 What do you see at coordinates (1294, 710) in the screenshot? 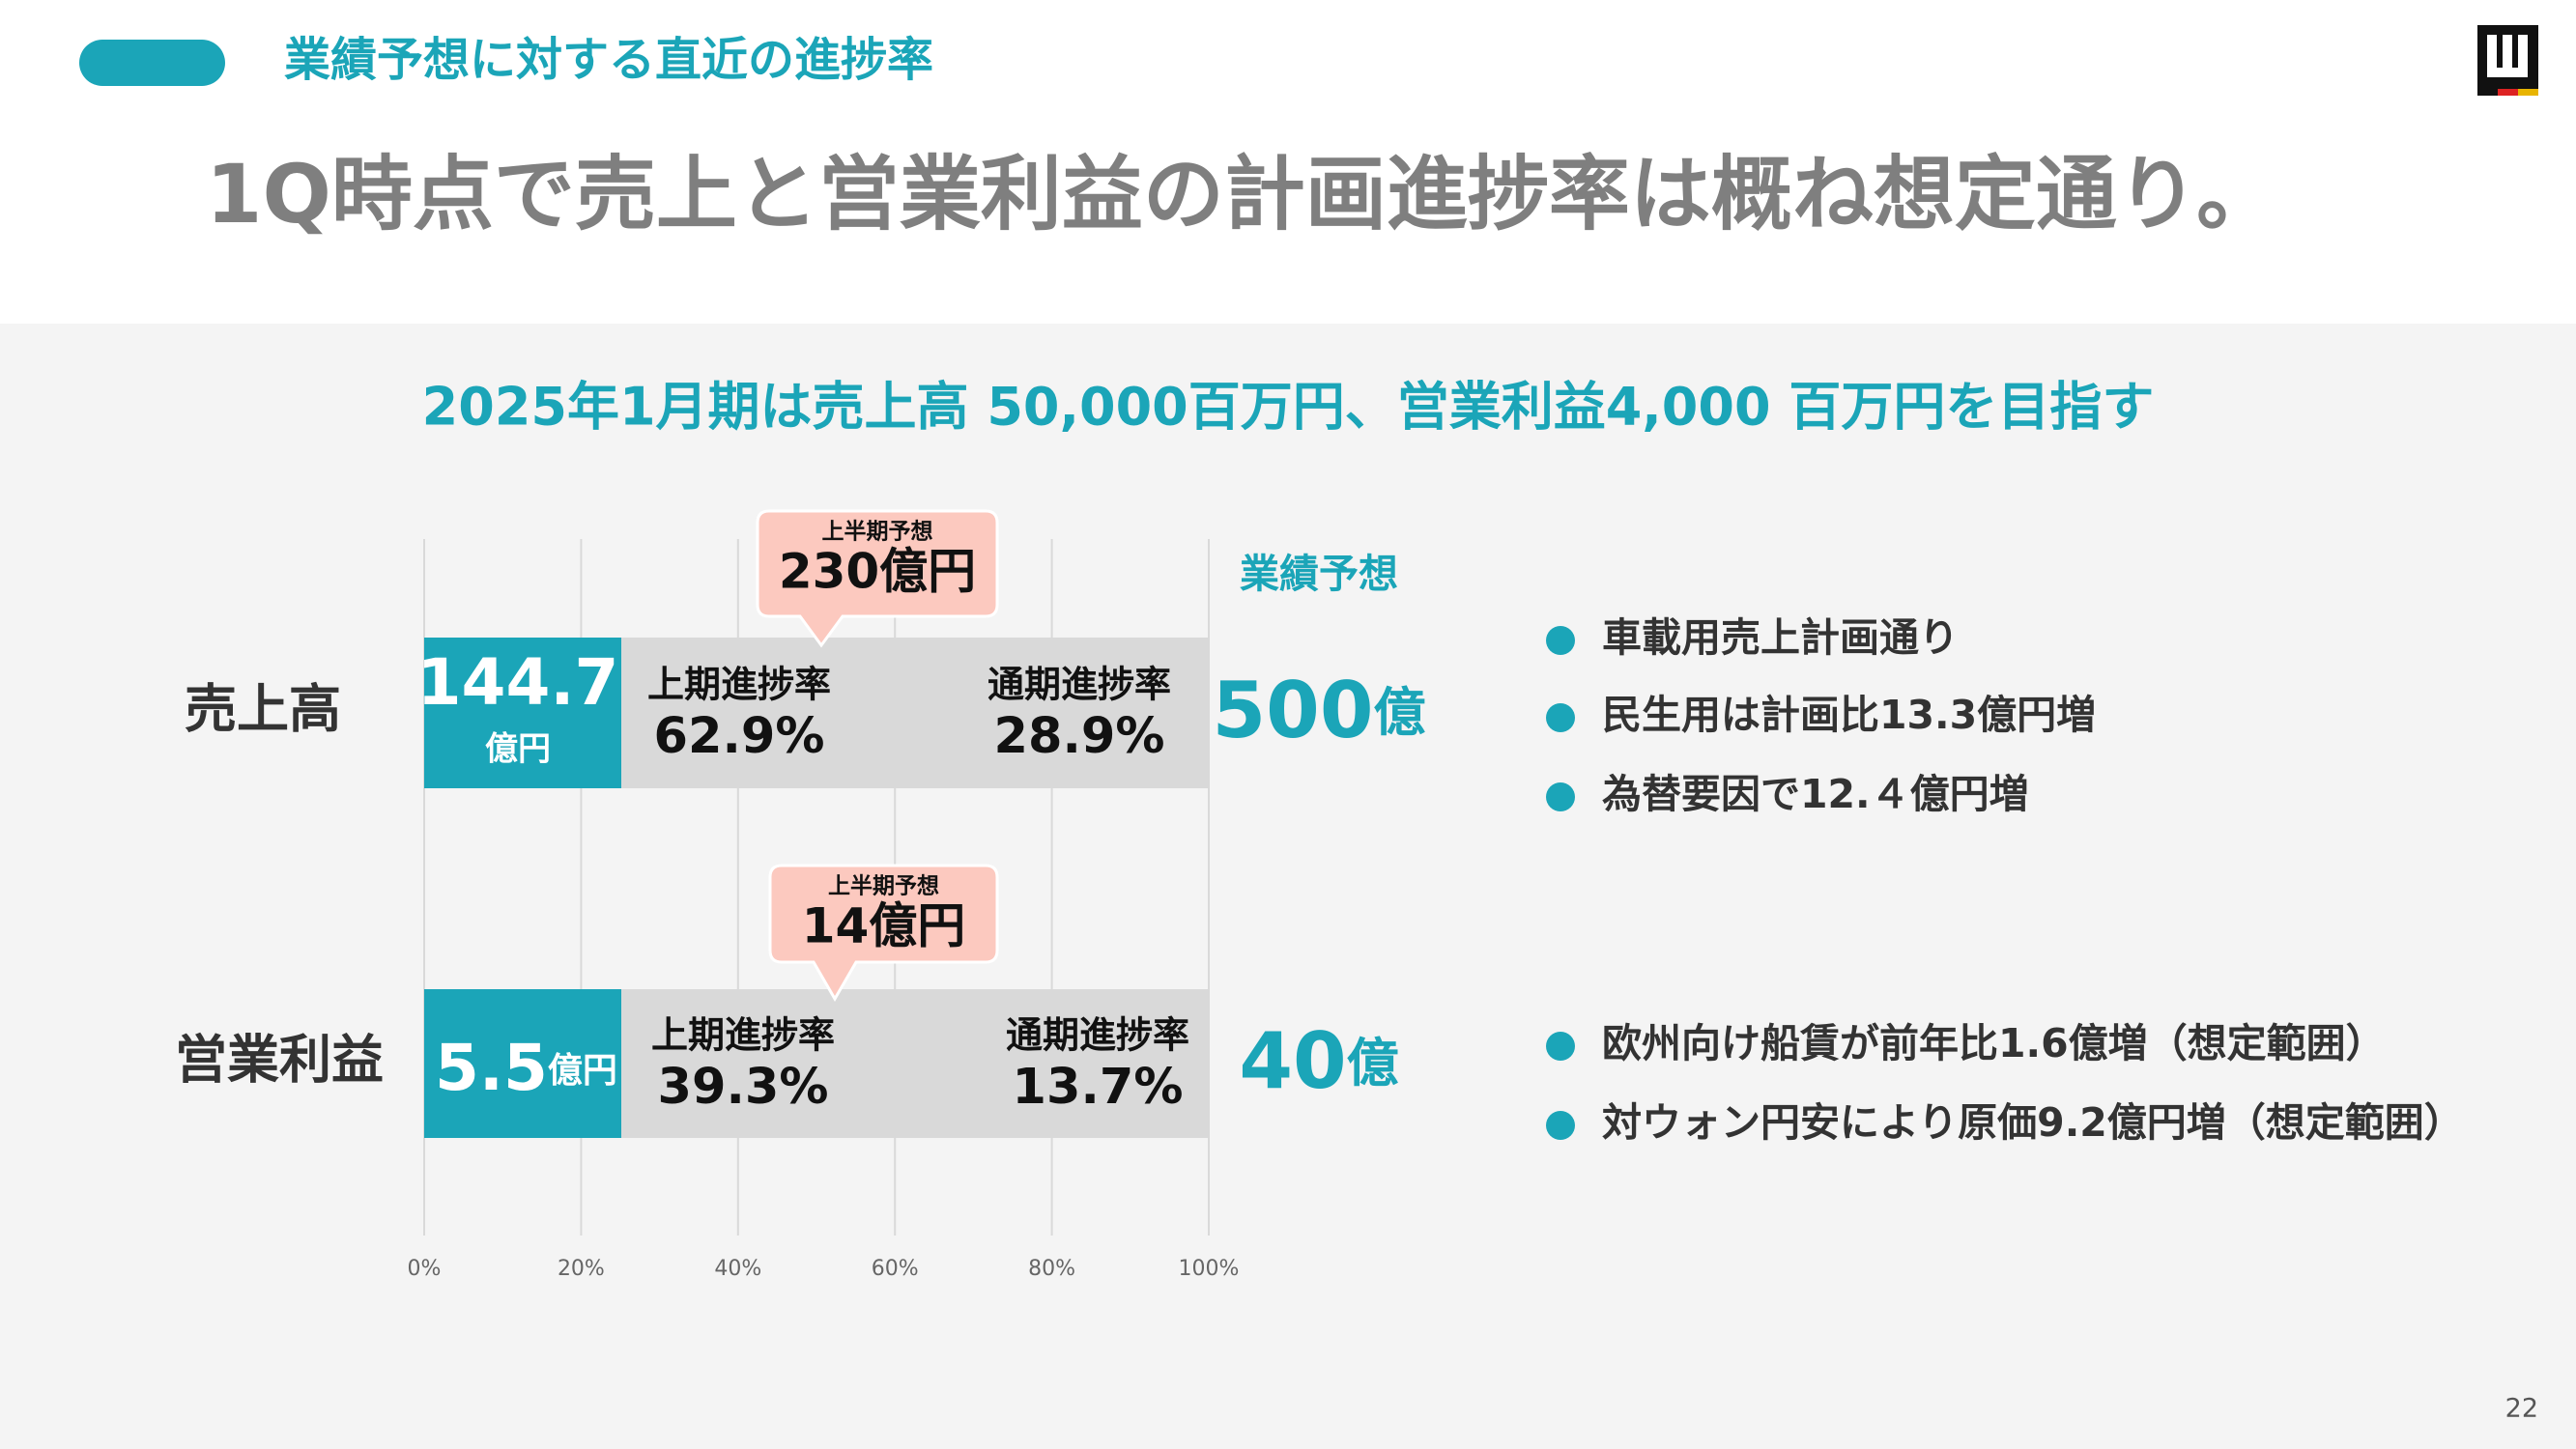
I see `forecast-value: 500` at bounding box center [1294, 710].